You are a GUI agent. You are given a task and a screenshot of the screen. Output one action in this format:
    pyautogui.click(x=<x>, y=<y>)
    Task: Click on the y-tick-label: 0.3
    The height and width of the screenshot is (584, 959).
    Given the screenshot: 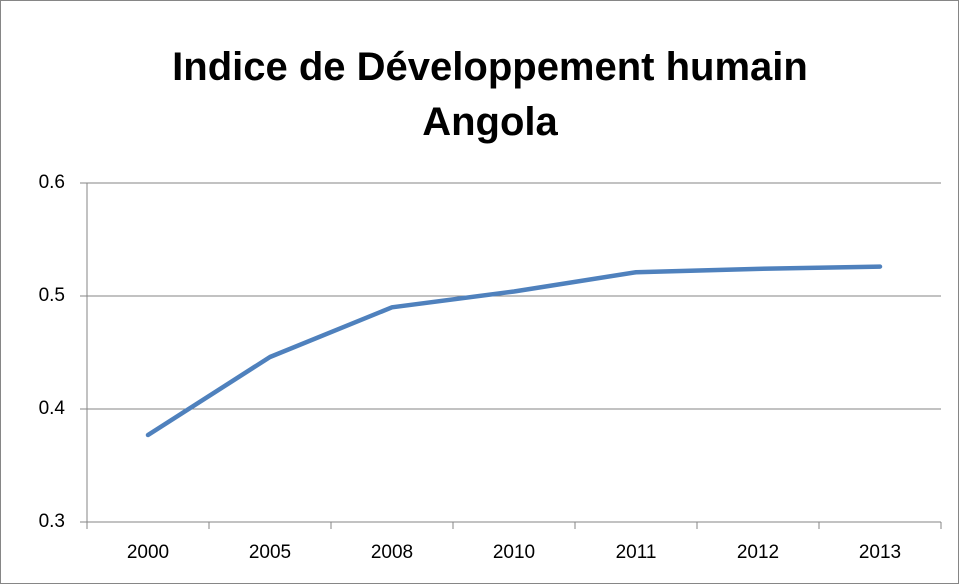 What is the action you would take?
    pyautogui.click(x=52, y=521)
    